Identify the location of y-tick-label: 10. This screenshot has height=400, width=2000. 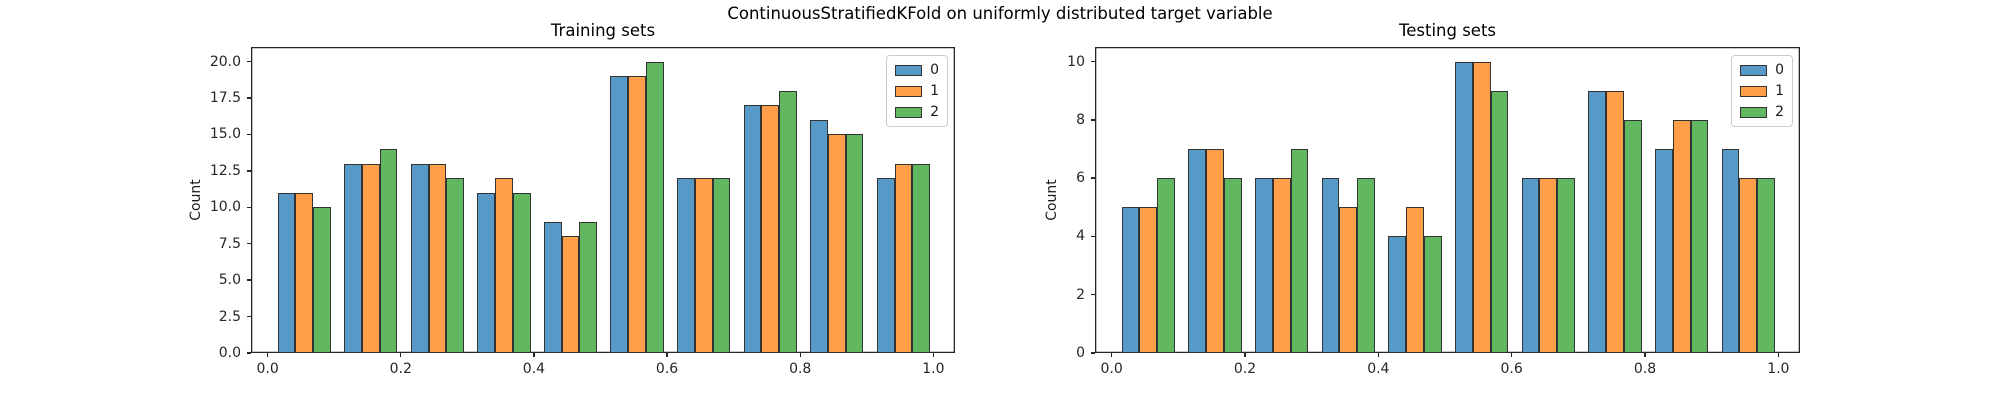
(1076, 61).